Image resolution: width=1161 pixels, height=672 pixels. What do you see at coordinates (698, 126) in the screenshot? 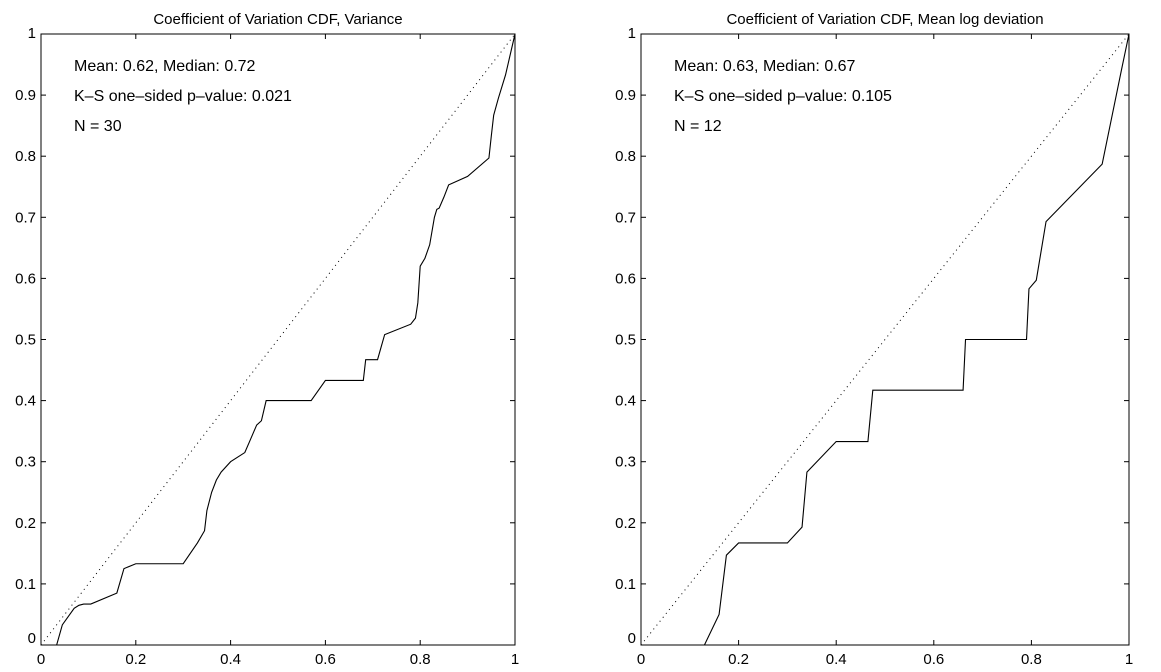
I see `annotation-text: N = 12` at bounding box center [698, 126].